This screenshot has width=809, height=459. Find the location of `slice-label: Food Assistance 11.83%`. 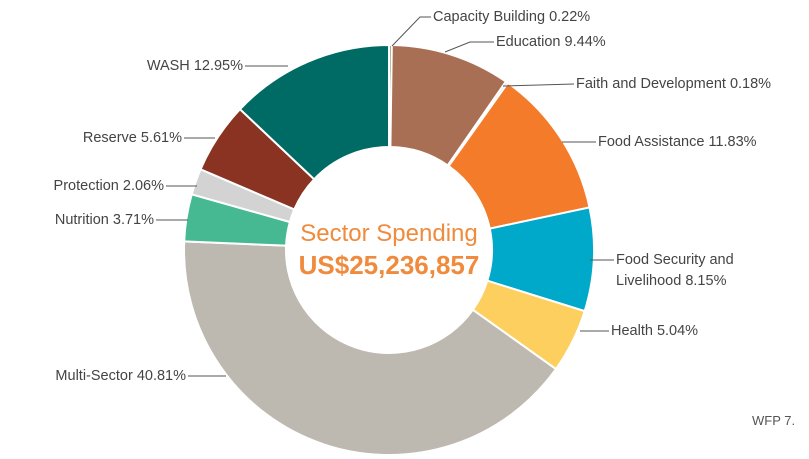

slice-label: Food Assistance 11.83% is located at coordinates (677, 142).